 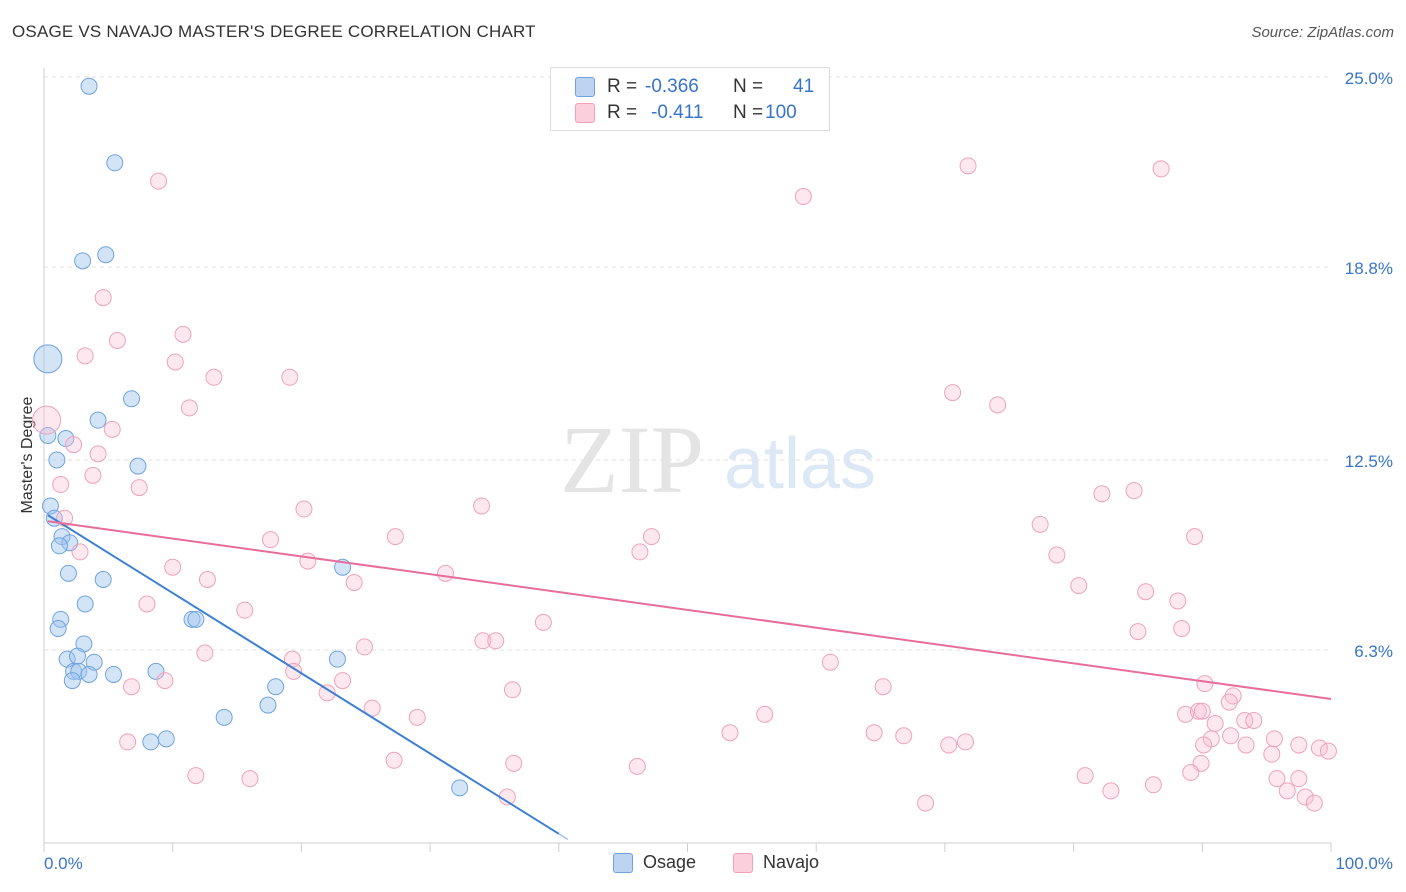 I want to click on osage-n-label: N =, so click(x=748, y=86).